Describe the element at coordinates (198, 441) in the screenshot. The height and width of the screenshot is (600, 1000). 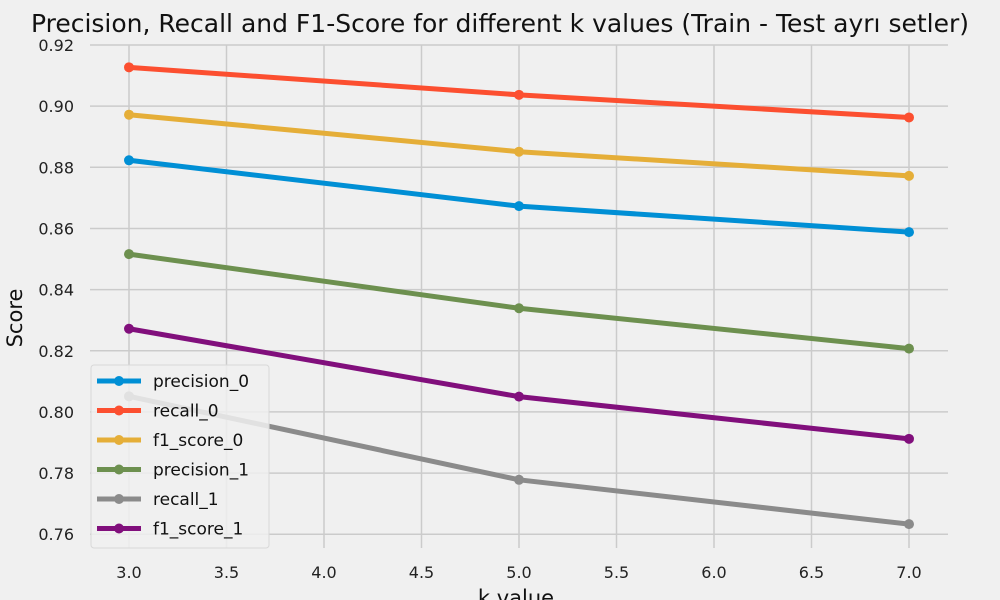
I see `legend-label: f1_score_0` at that location.